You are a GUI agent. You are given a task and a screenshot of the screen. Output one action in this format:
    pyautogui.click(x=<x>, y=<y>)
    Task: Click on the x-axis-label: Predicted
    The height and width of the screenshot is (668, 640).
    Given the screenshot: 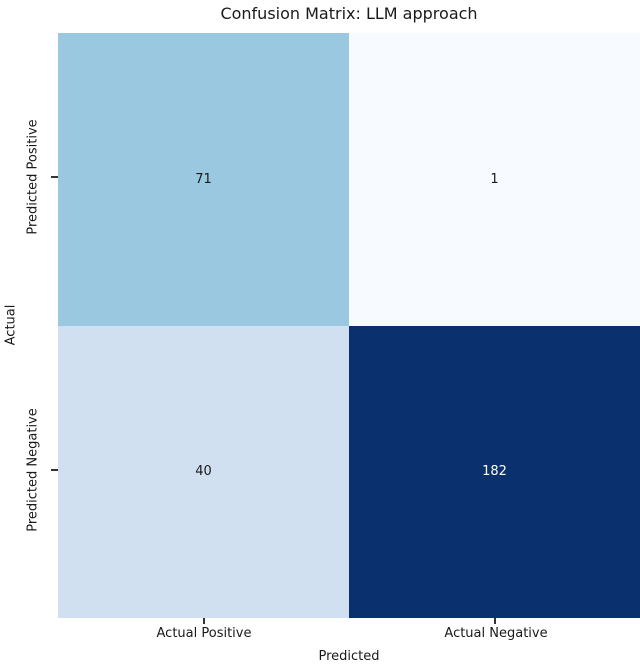 What is the action you would take?
    pyautogui.click(x=349, y=656)
    